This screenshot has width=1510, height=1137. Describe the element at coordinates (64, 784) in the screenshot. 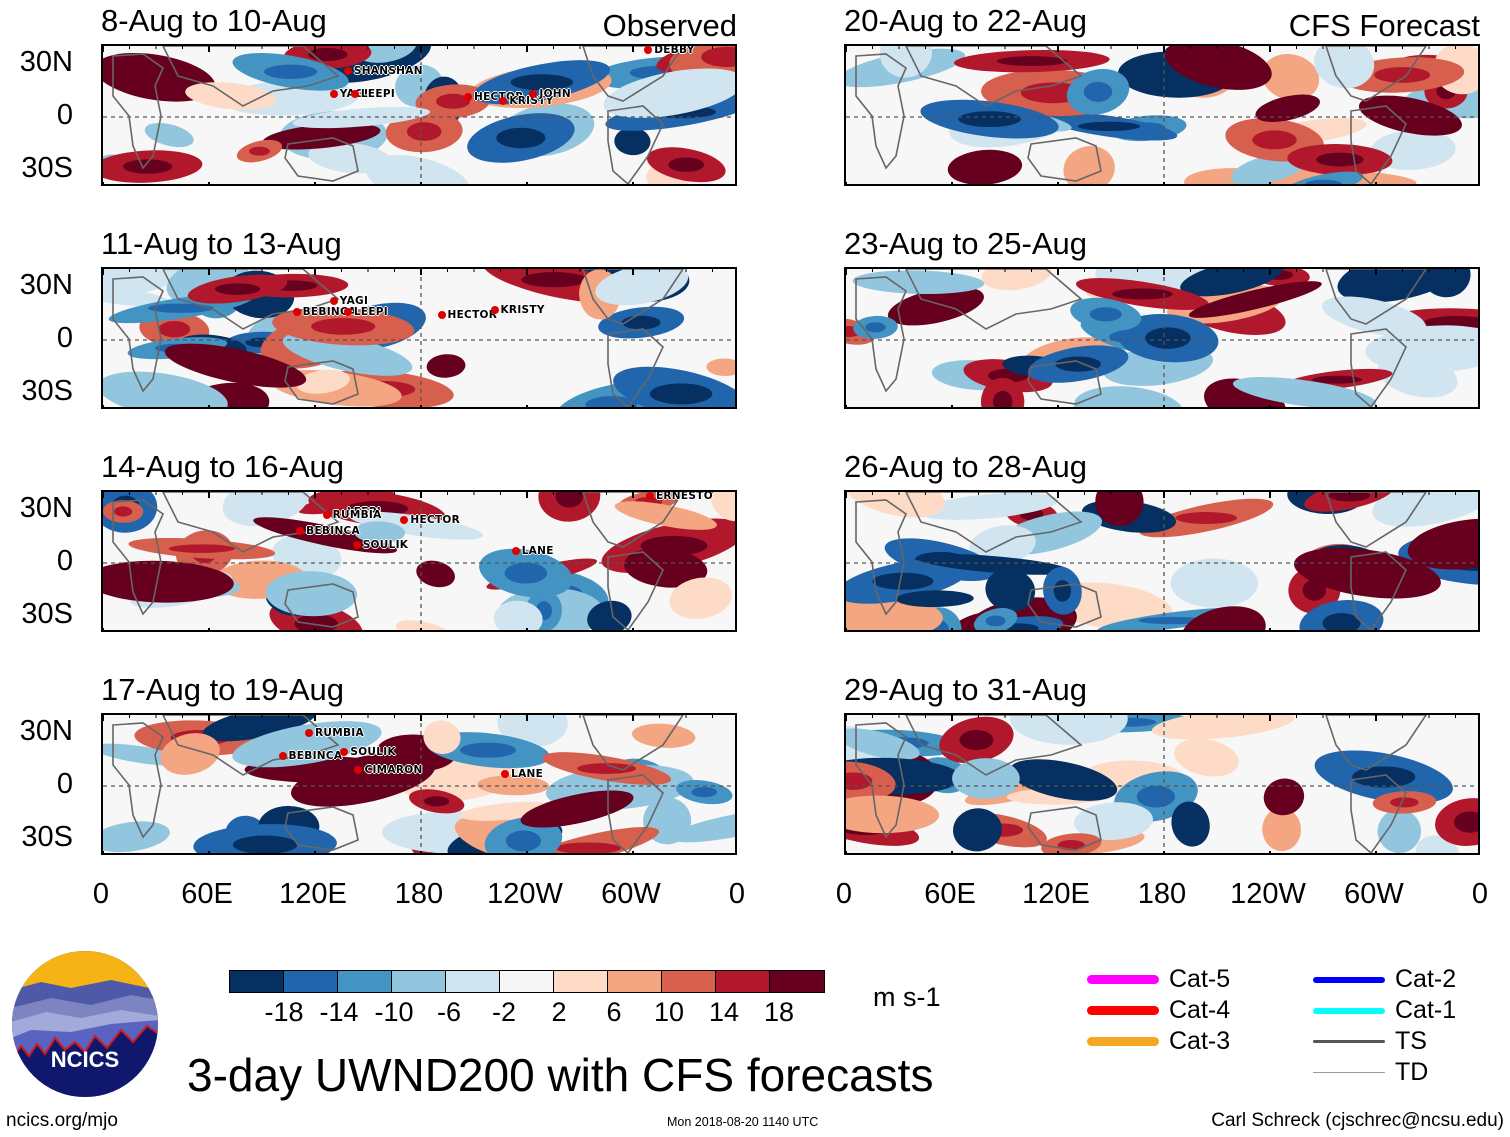

I see `latitude-label: 0` at that location.